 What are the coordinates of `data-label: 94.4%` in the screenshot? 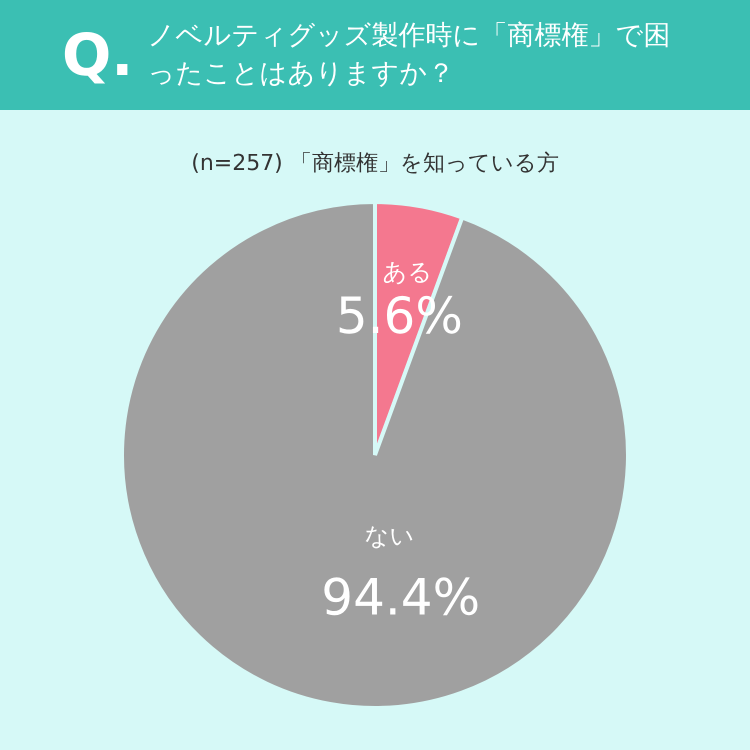 It's located at (400, 597).